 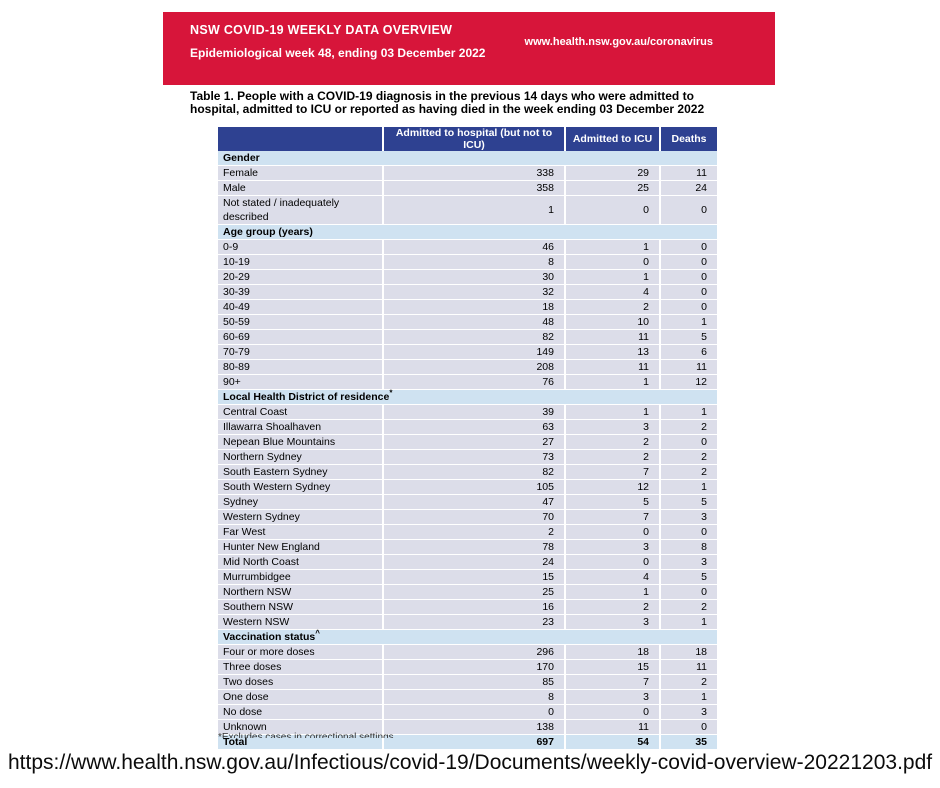 I want to click on cell-deaths: 11, so click(x=688, y=667).